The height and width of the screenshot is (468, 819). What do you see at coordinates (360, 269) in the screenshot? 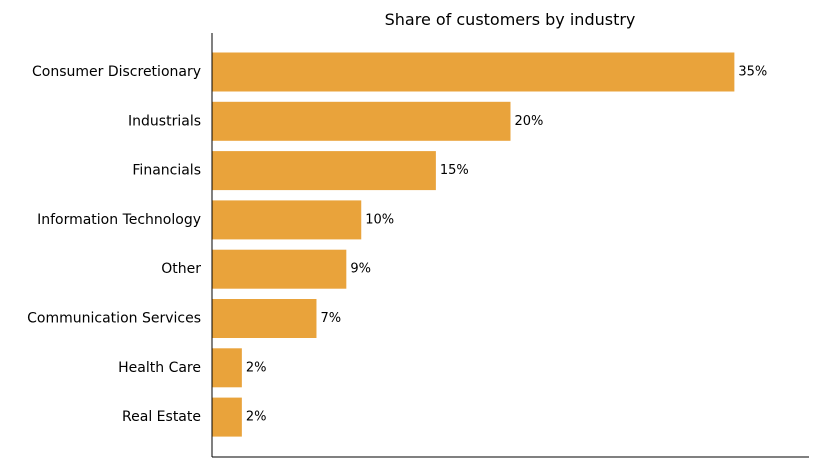
I see `value-label: 9%` at bounding box center [360, 269].